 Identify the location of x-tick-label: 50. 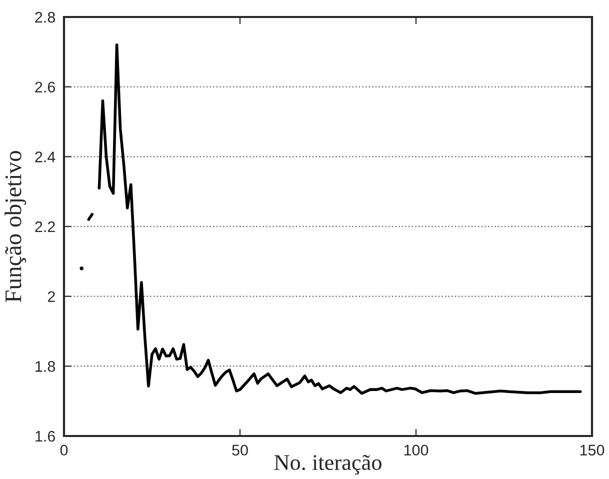
(240, 450).